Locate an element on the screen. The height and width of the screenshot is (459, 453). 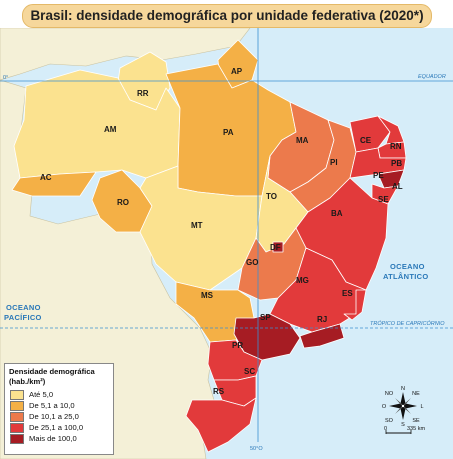
legend-item-label: De 25,1 a 100,0 is located at coordinates (56, 427).